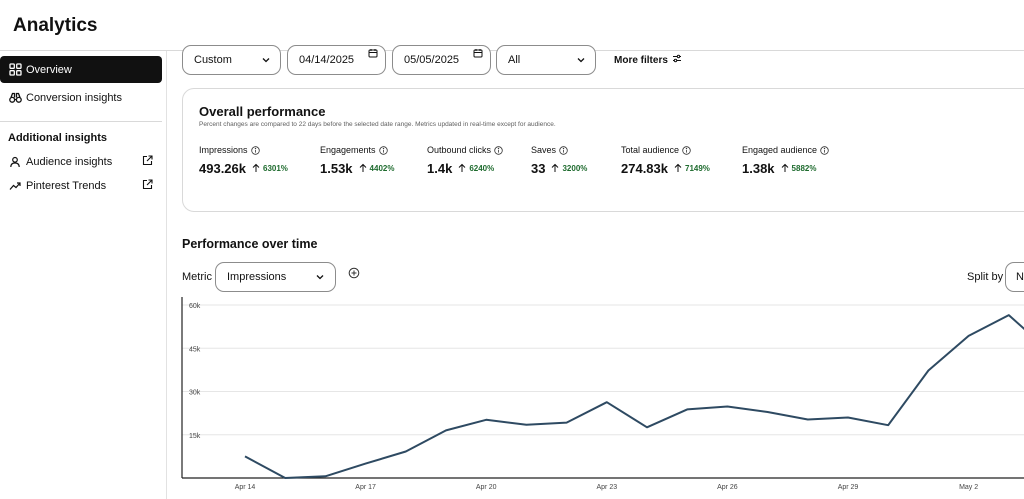 The width and height of the screenshot is (1024, 499). What do you see at coordinates (15, 162) in the screenshot?
I see `person-icon` at bounding box center [15, 162].